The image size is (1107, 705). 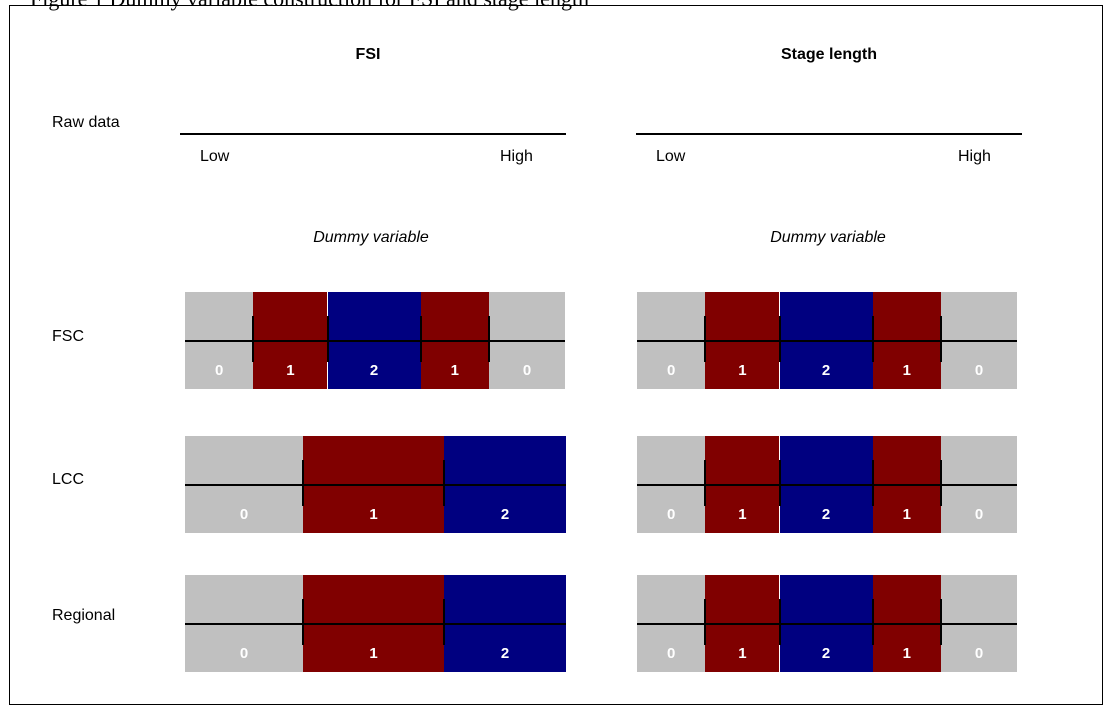 I want to click on row-label-lcc: LCC, so click(x=68, y=479).